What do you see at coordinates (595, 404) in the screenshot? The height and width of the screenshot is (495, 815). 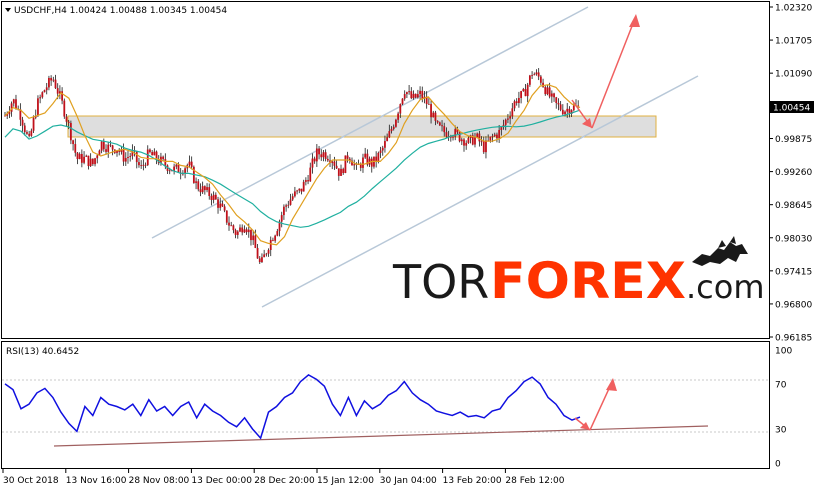 I see `forecast-arrows-rsi` at bounding box center [595, 404].